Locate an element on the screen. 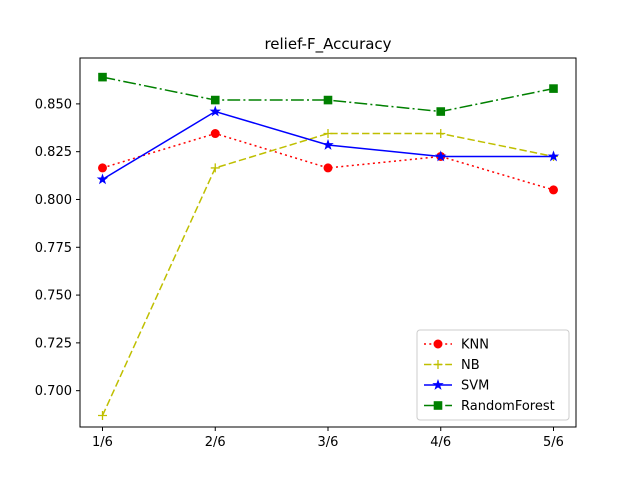 This screenshot has height=480, width=640. y-tick-label: 0.750 is located at coordinates (53, 296).